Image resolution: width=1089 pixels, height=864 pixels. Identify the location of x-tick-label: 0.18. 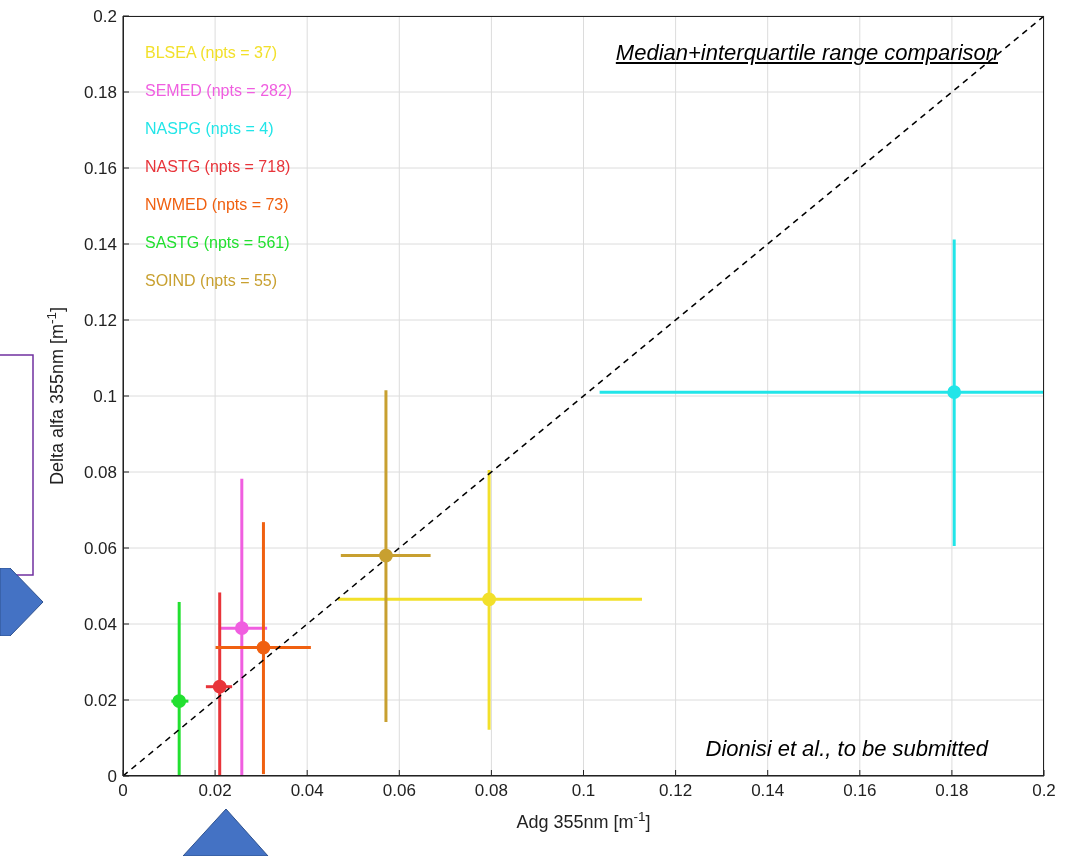
(952, 791).